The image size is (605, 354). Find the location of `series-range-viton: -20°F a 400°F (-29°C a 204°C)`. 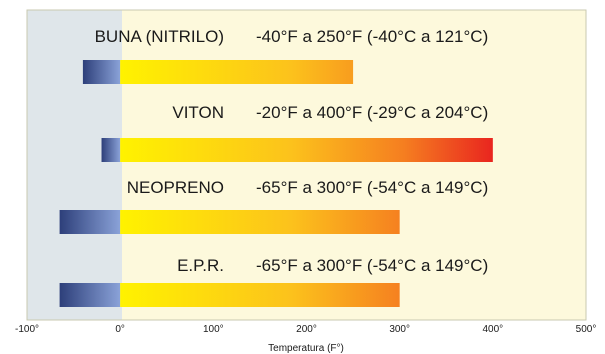

series-range-viton: -20°F a 400°F (-29°C a 204°C) is located at coordinates (372, 112).